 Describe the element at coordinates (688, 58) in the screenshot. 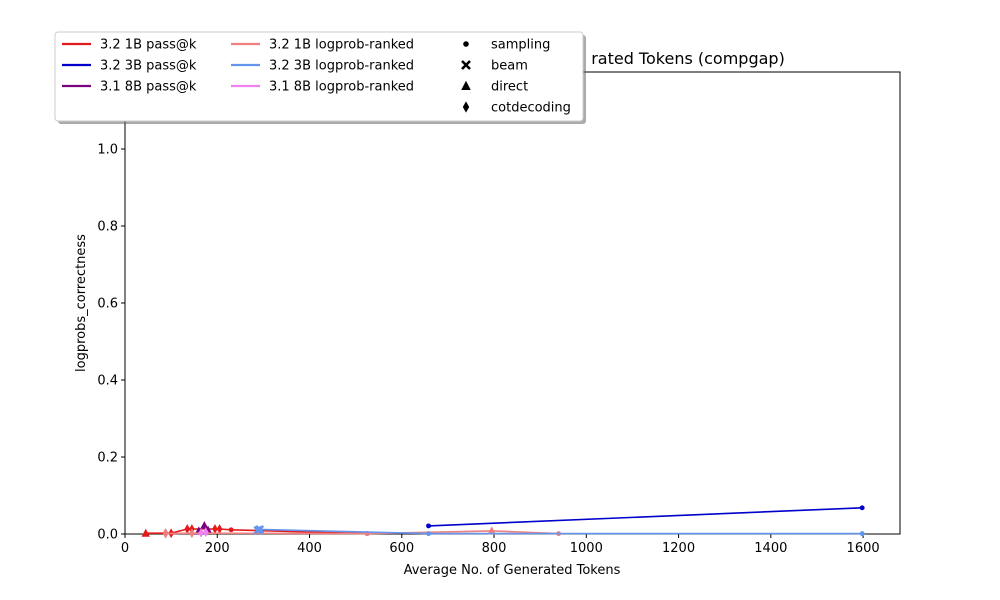

I see `chart-title: rated Tokens (compgap)` at that location.